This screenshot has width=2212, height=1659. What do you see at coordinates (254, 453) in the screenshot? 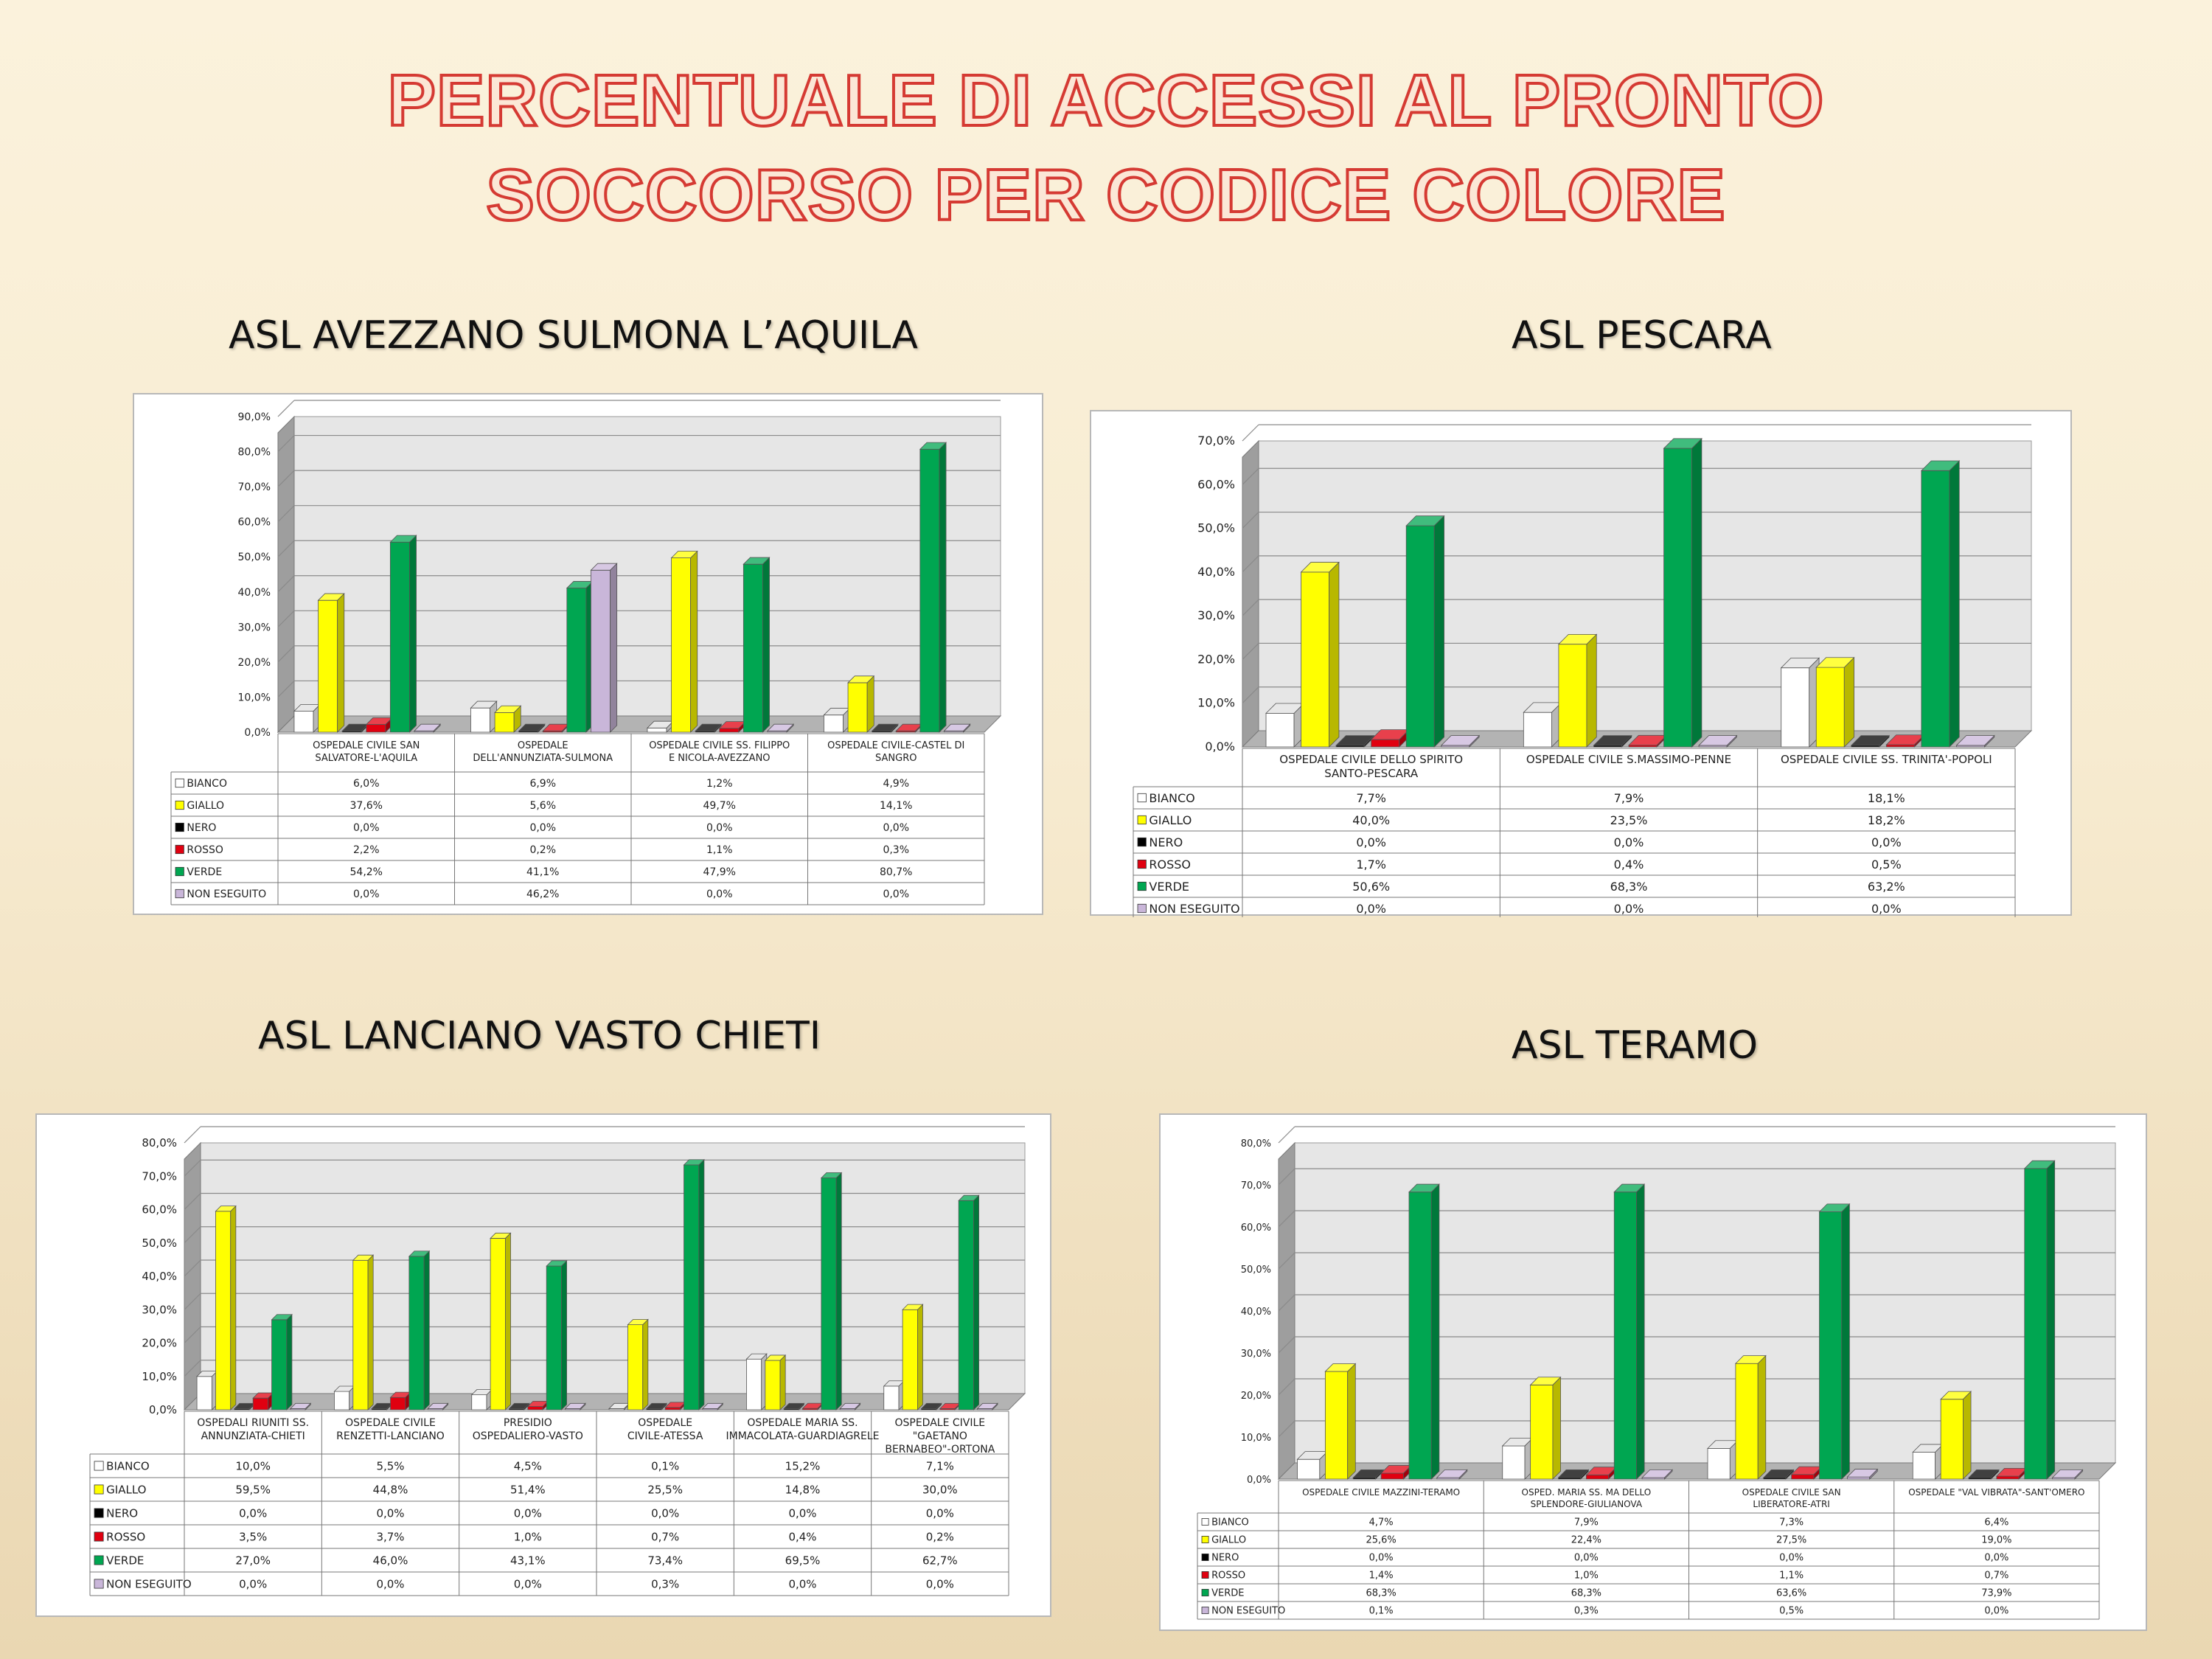
I see `y-tick-label: 80,0%` at bounding box center [254, 453].